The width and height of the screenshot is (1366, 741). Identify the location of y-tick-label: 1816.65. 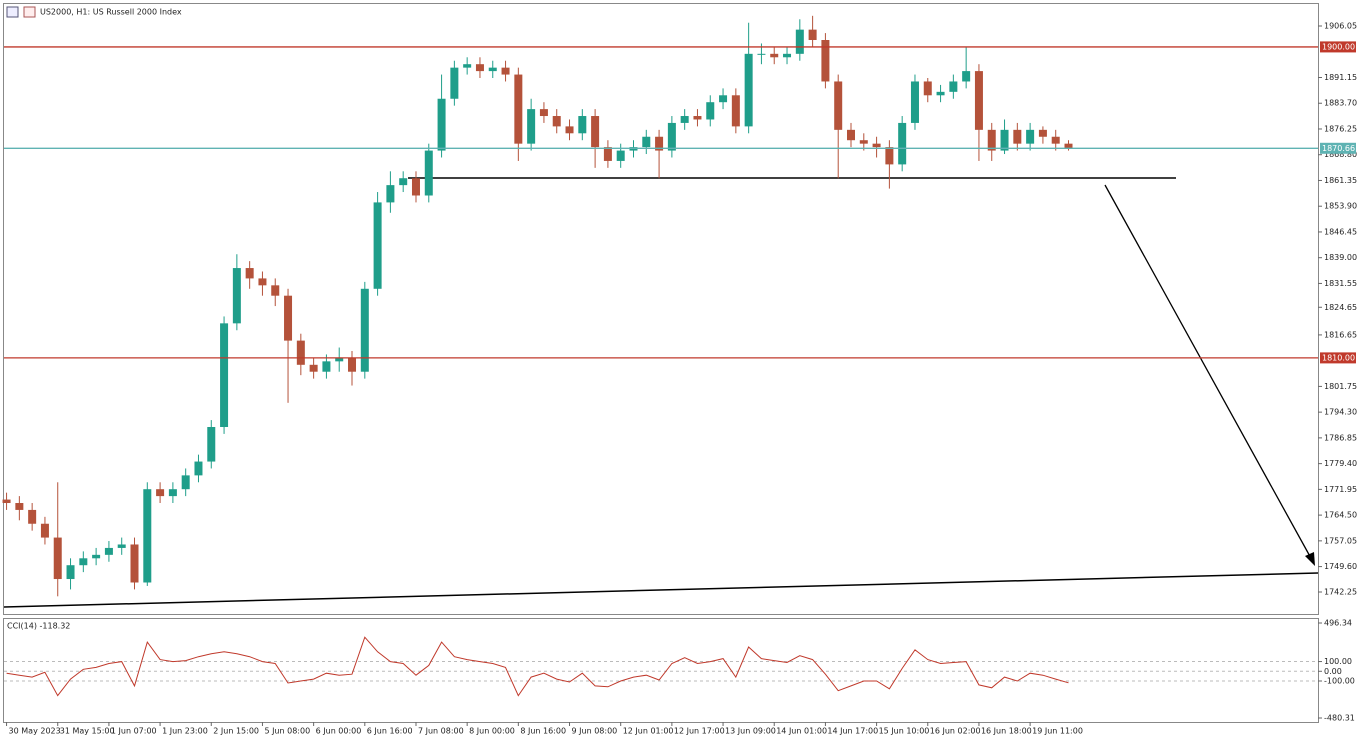
(1340, 334).